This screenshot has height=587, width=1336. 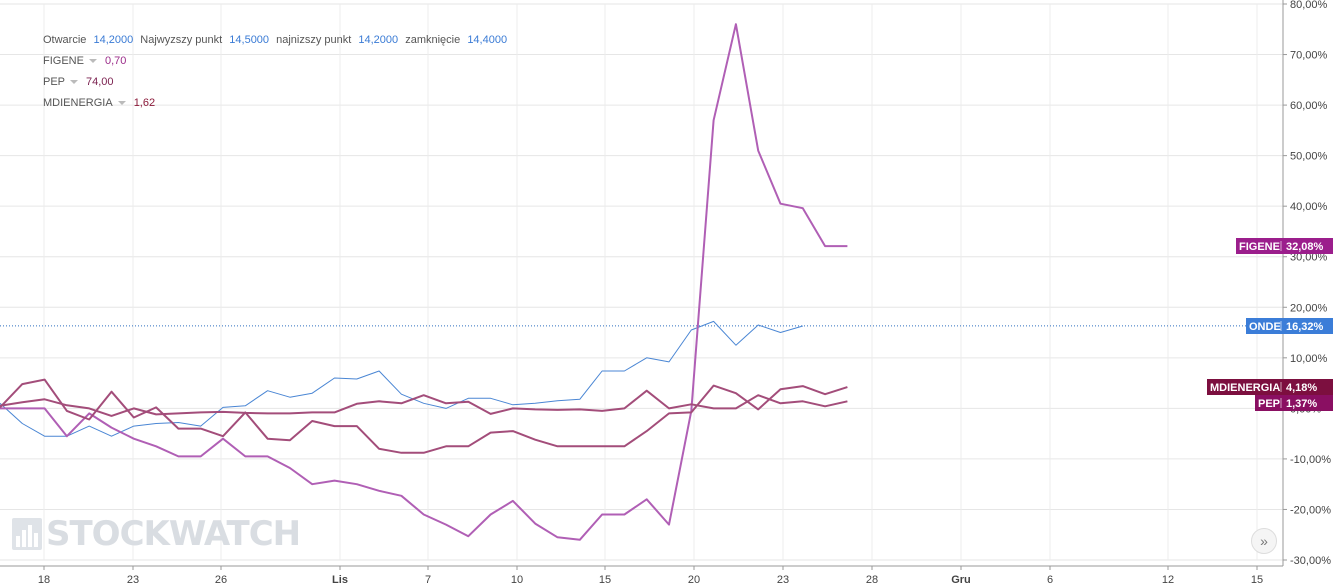 I want to click on open-label: Otwarcie, so click(x=65, y=40).